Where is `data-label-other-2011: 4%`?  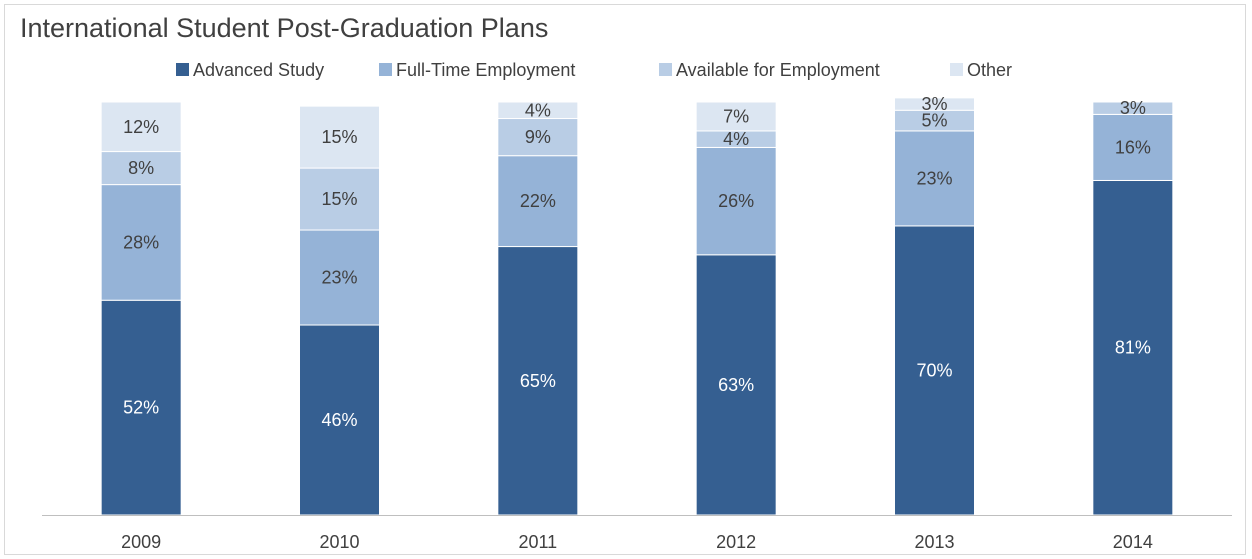 data-label-other-2011: 4% is located at coordinates (538, 110).